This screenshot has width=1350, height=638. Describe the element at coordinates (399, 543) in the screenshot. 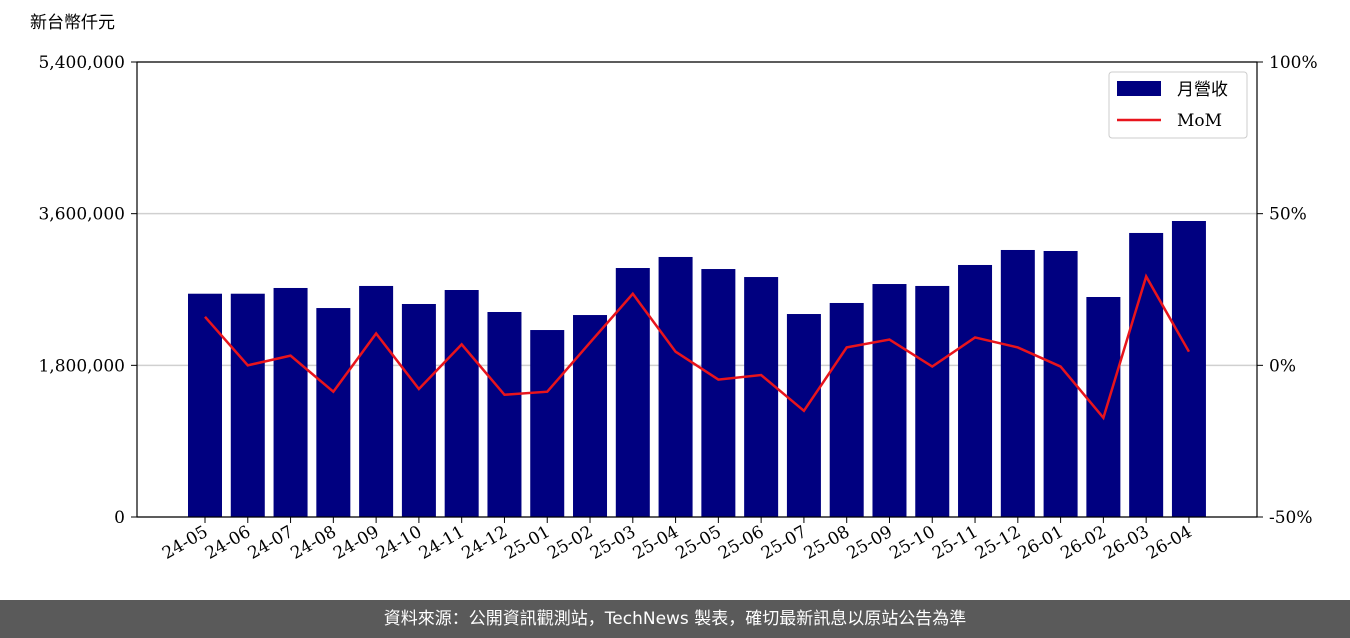

I see `x-tick-label: 24-10` at that location.